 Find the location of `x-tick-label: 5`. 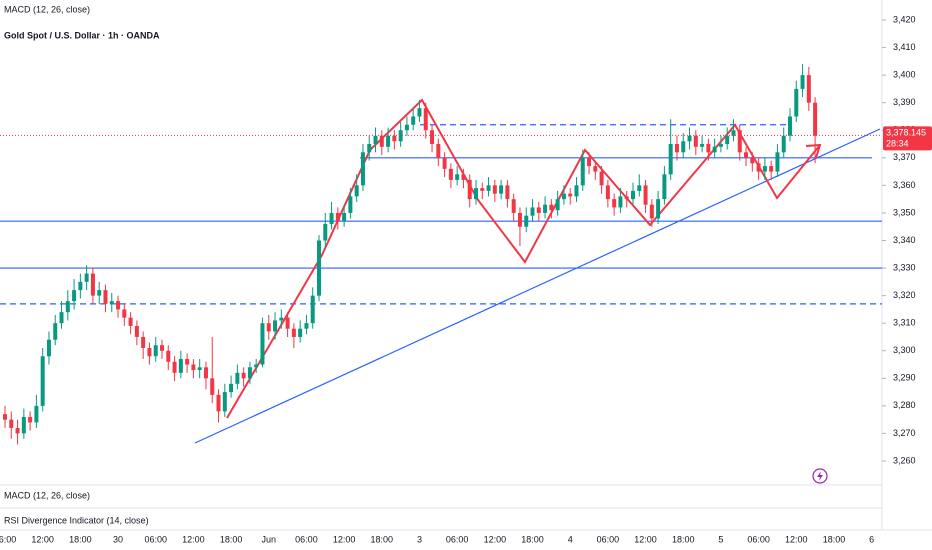

x-tick-label: 5 is located at coordinates (720, 539).